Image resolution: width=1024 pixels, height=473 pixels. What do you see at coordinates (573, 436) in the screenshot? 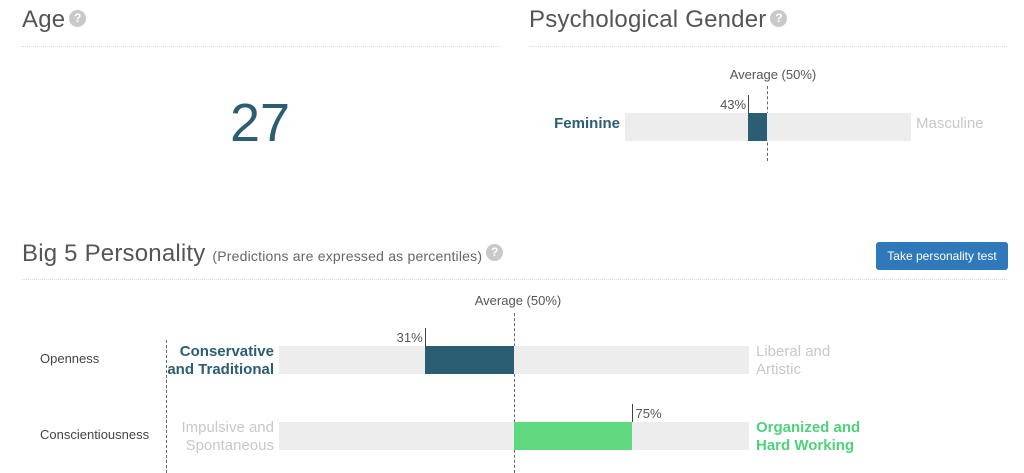
I see `conscientiousness-fill-bar` at bounding box center [573, 436].